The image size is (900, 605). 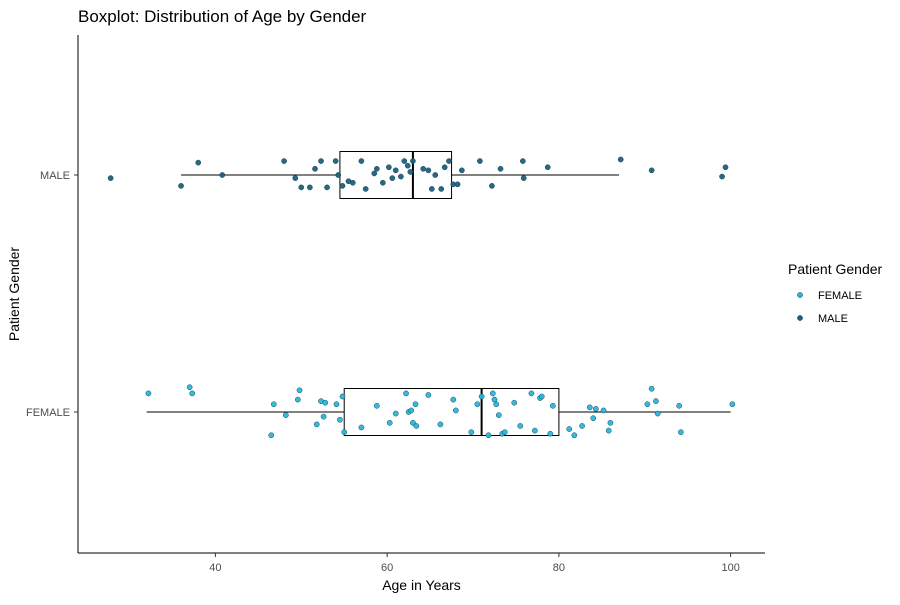 What do you see at coordinates (800, 295) in the screenshot?
I see `legend-key-female` at bounding box center [800, 295].